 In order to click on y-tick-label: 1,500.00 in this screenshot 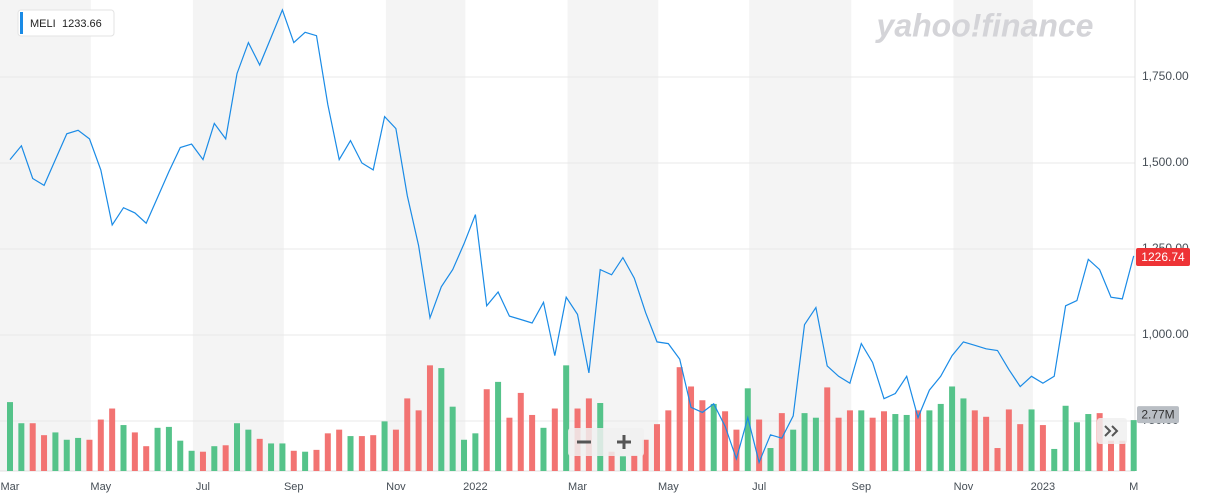, I will do `click(1165, 162)`.